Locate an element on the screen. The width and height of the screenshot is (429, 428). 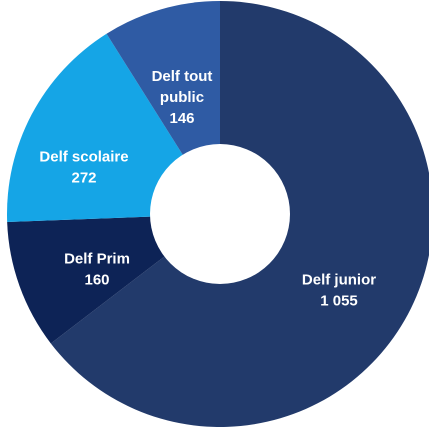
slice-value-label: 146 is located at coordinates (181, 118).